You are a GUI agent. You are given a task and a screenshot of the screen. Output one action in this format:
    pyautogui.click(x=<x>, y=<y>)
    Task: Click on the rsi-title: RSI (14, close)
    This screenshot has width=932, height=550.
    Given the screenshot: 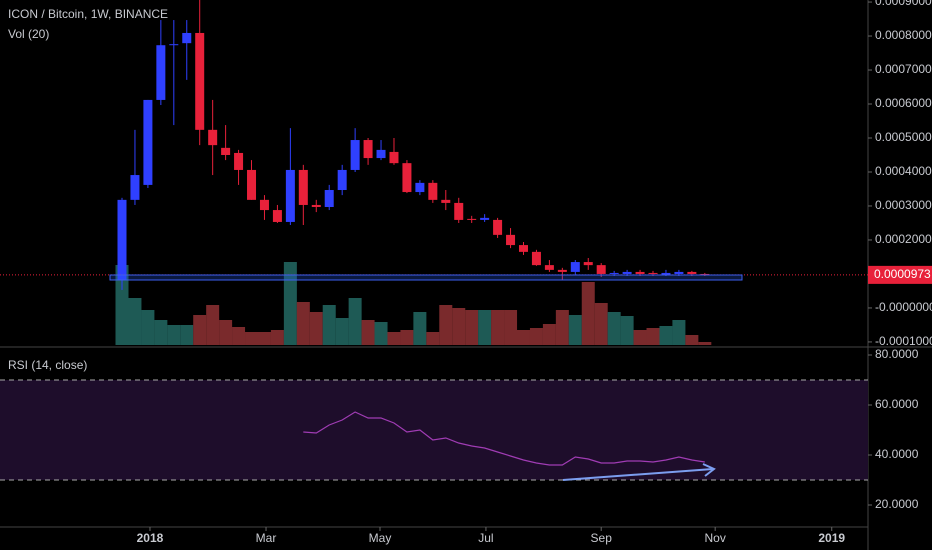 What is the action you would take?
    pyautogui.click(x=47, y=365)
    